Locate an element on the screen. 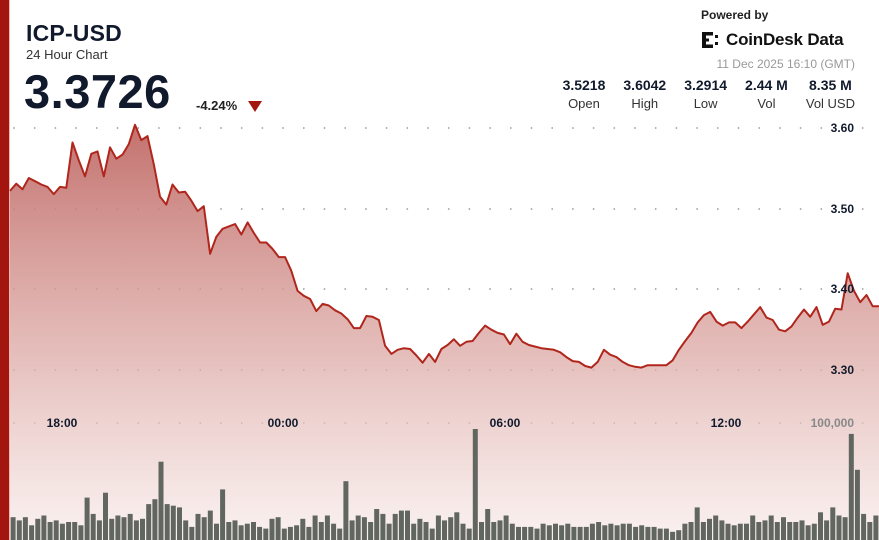  x-tick-label: 06:00 is located at coordinates (505, 423).